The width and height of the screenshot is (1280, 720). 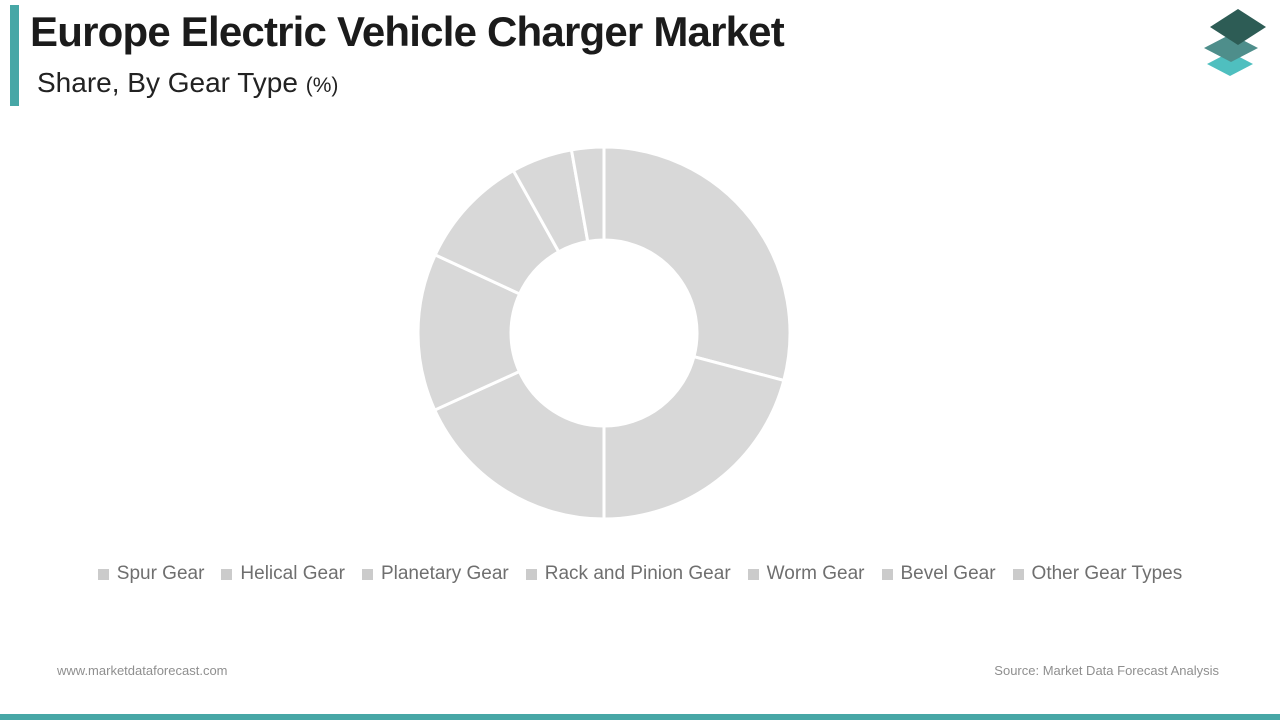 I want to click on legend-label: Rack and Pinion Gear, so click(x=637, y=573).